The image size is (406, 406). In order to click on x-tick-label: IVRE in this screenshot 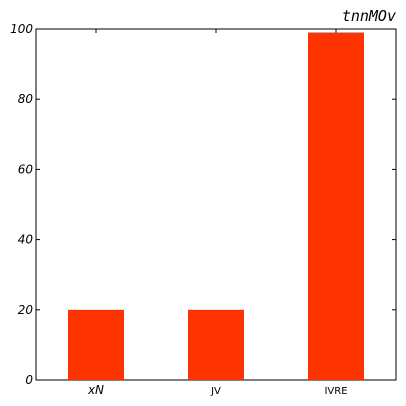, I will do `click(335, 391)`.